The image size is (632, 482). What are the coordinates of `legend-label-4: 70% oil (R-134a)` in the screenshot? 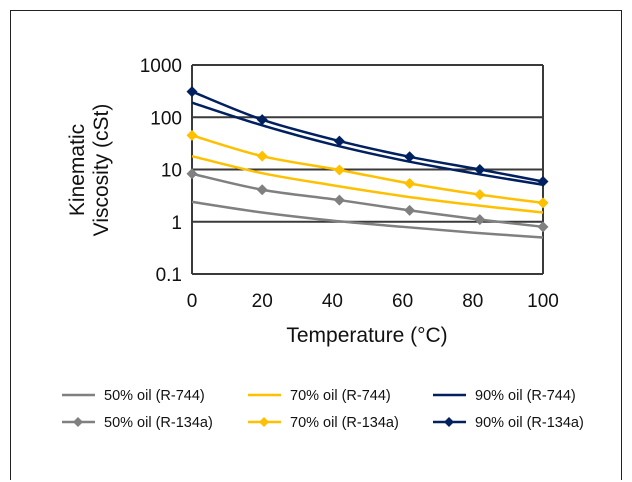 It's located at (344, 423).